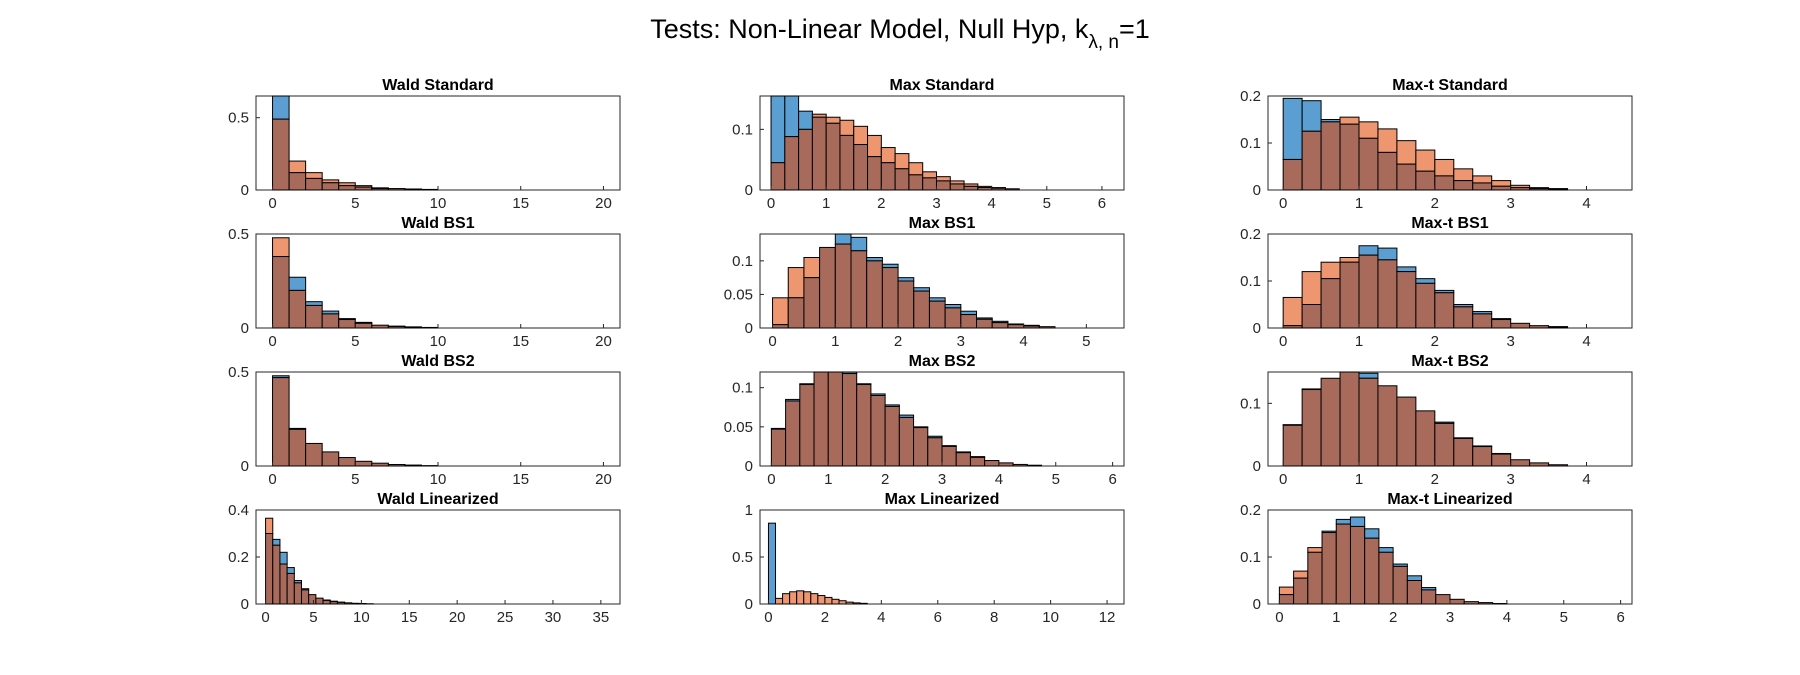 The width and height of the screenshot is (1800, 675). What do you see at coordinates (505, 617) in the screenshot?
I see `x-tick-label: 25` at bounding box center [505, 617].